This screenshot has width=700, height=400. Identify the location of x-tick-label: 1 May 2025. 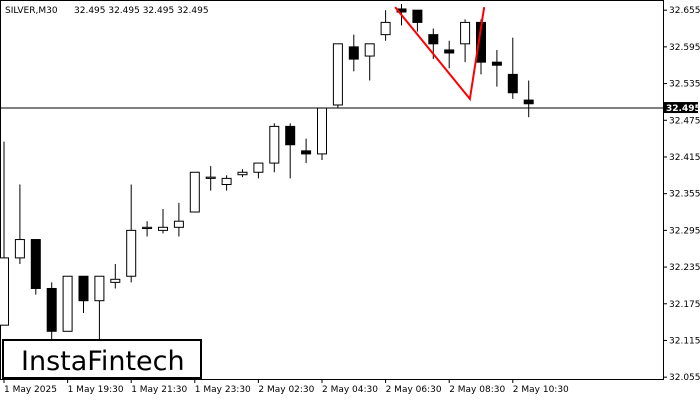
(30, 390).